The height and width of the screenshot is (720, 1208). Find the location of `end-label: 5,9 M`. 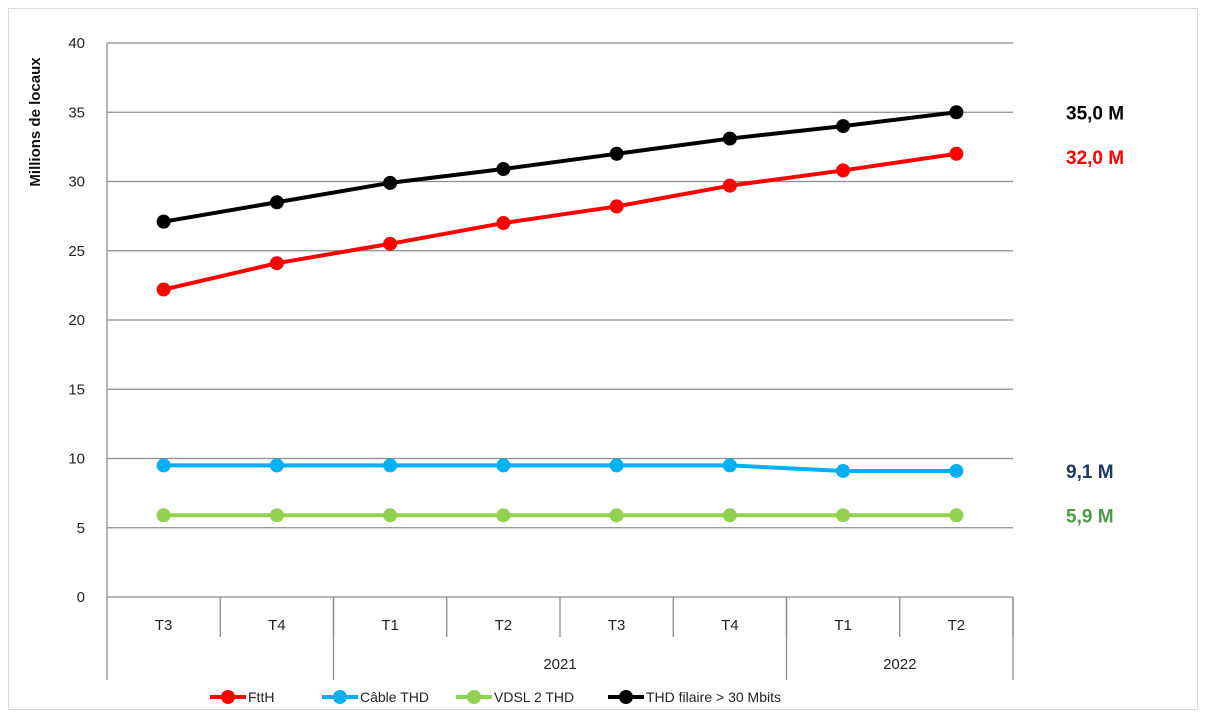

end-label: 5,9 M is located at coordinates (1090, 516).